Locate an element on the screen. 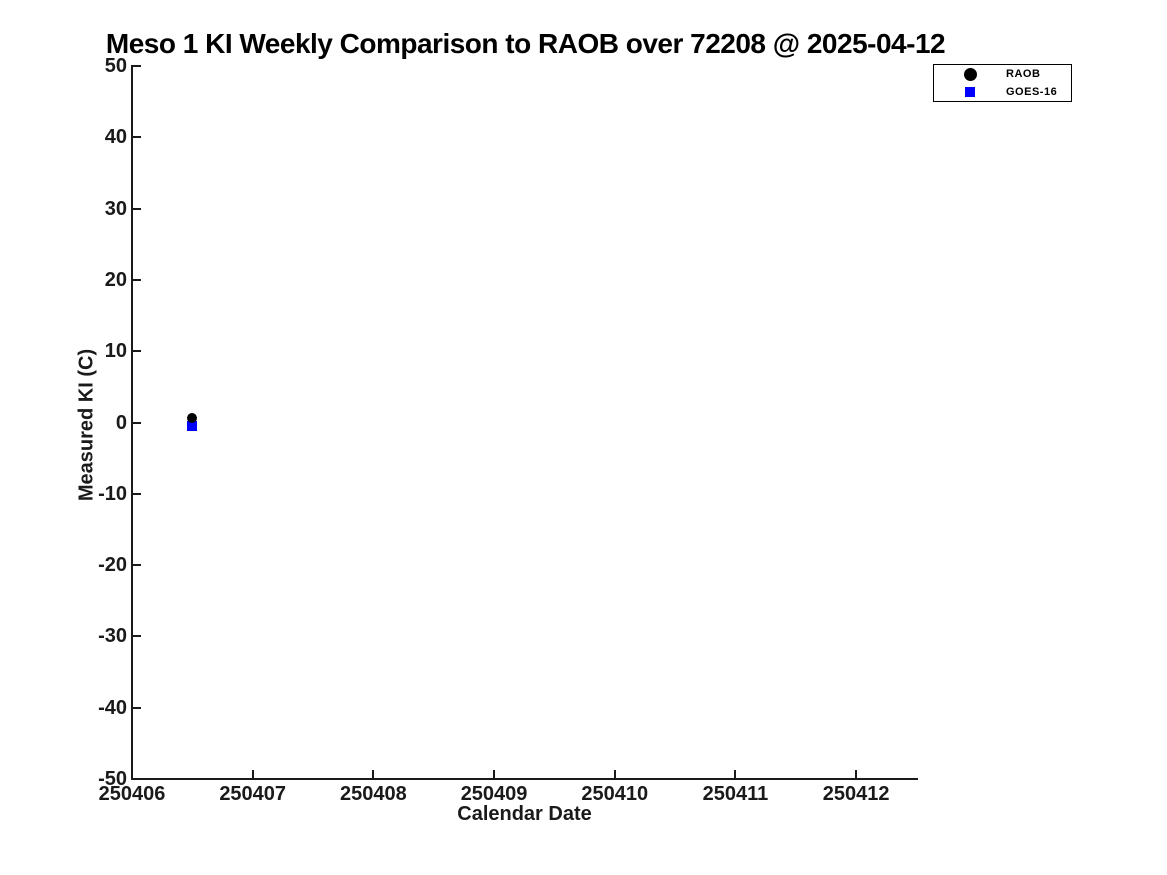 The width and height of the screenshot is (1167, 875). y-tick-label: 40 is located at coordinates (115, 137).